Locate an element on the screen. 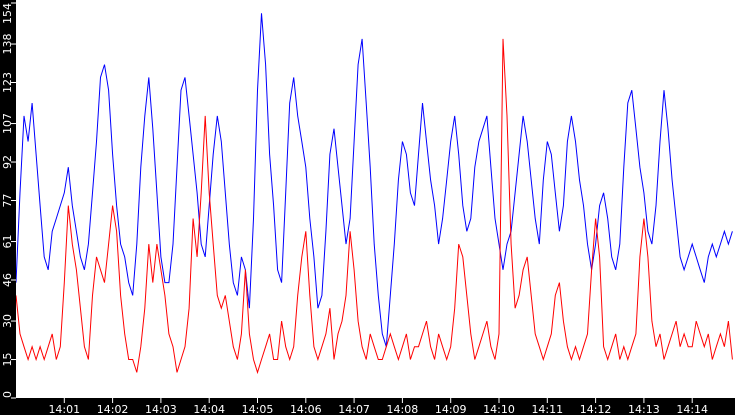 The height and width of the screenshot is (415, 735). y-tick-label: 123 is located at coordinates (7, 82).